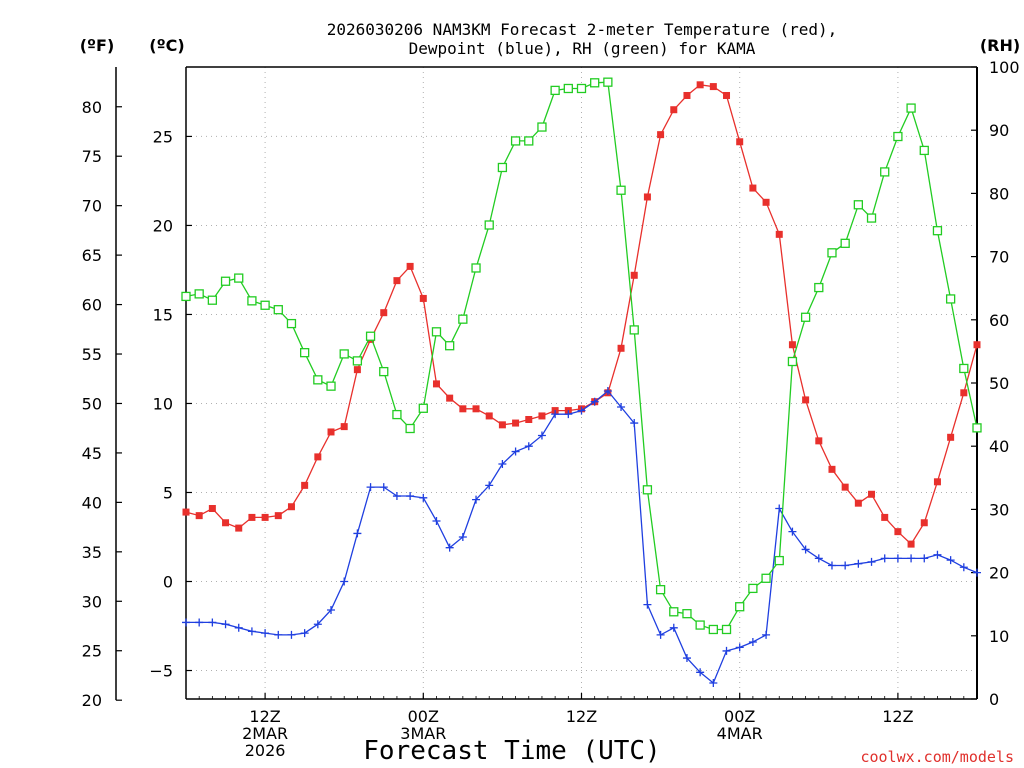 Image resolution: width=1024 pixels, height=768 pixels. Describe the element at coordinates (1000, 45) in the screenshot. I see `rh-unit-label: (RH)` at that location.